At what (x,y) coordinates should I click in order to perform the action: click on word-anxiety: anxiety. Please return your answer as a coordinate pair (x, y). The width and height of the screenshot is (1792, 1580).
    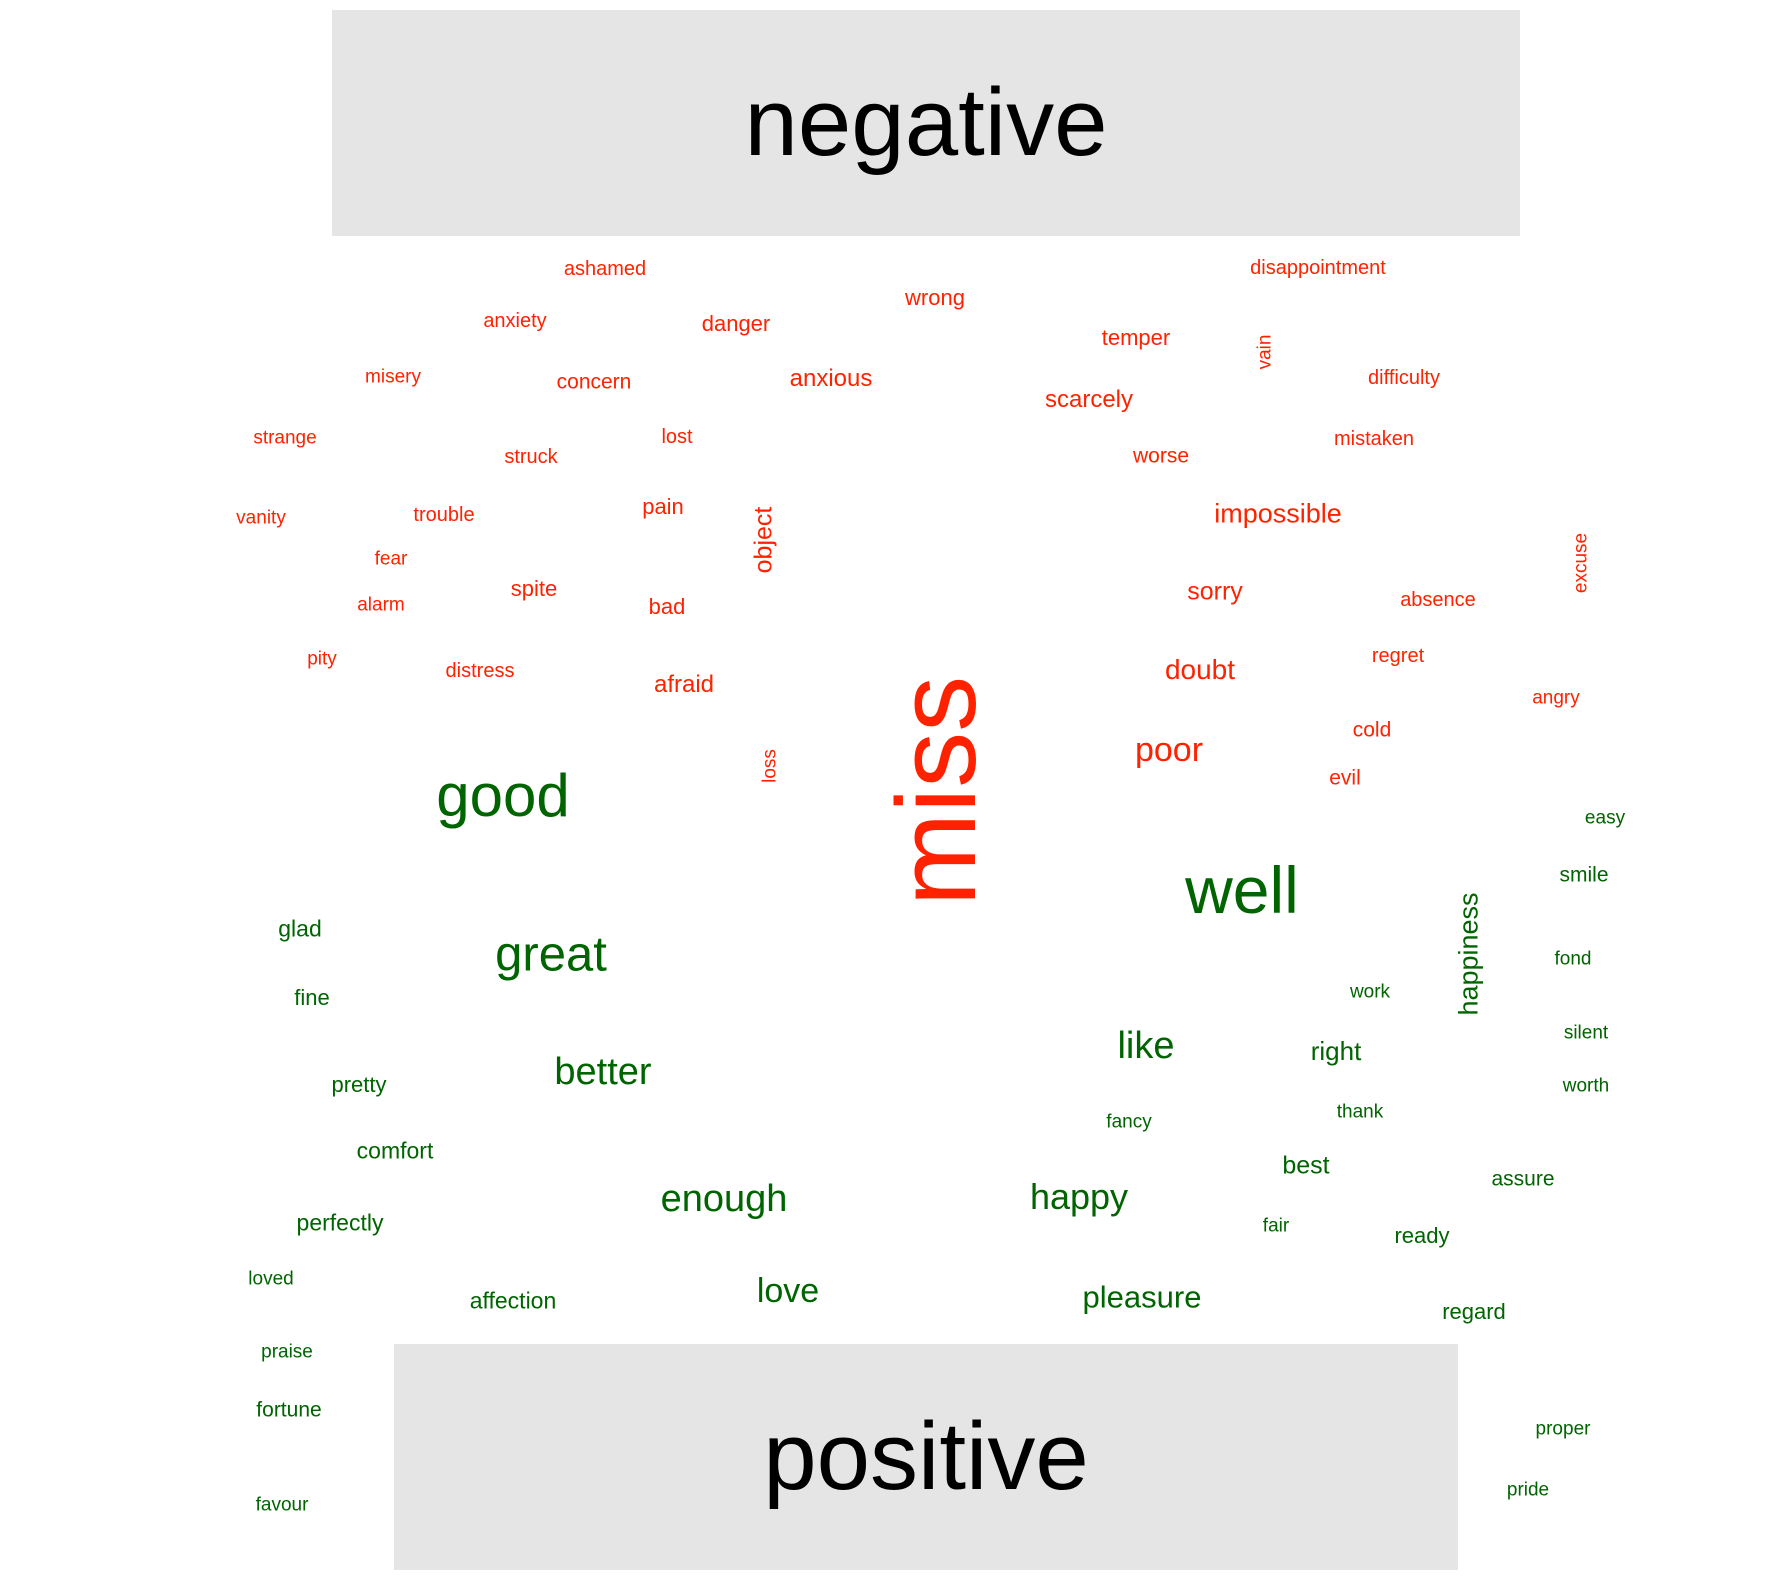
    Looking at the image, I should click on (515, 321).